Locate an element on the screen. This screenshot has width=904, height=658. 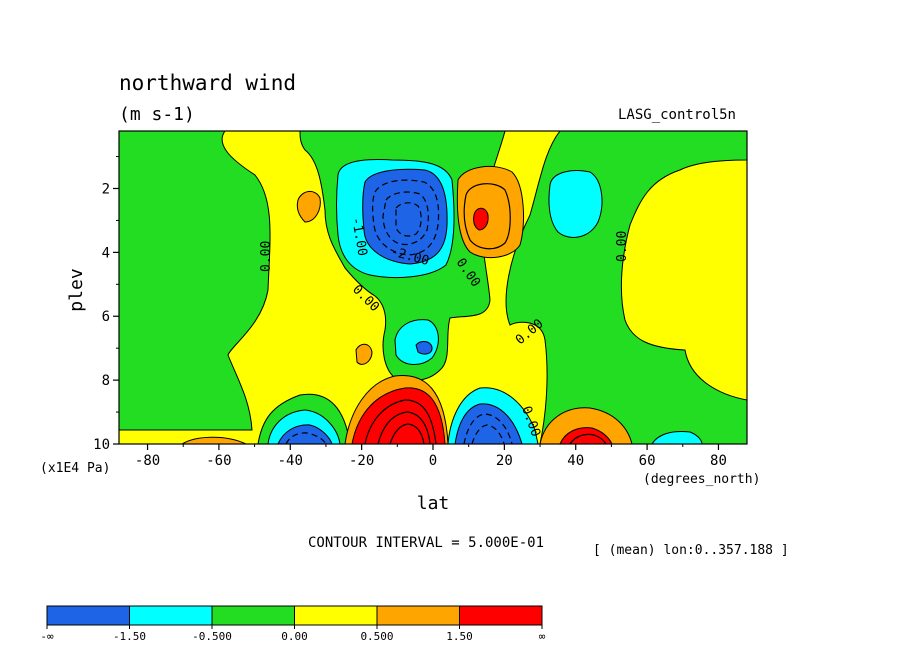
x-axis-units: (degrees_north) is located at coordinates (701, 479).